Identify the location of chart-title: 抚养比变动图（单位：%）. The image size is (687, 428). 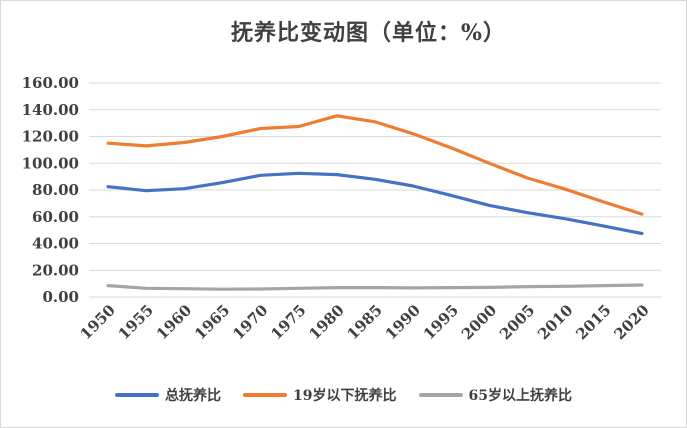
(368, 33).